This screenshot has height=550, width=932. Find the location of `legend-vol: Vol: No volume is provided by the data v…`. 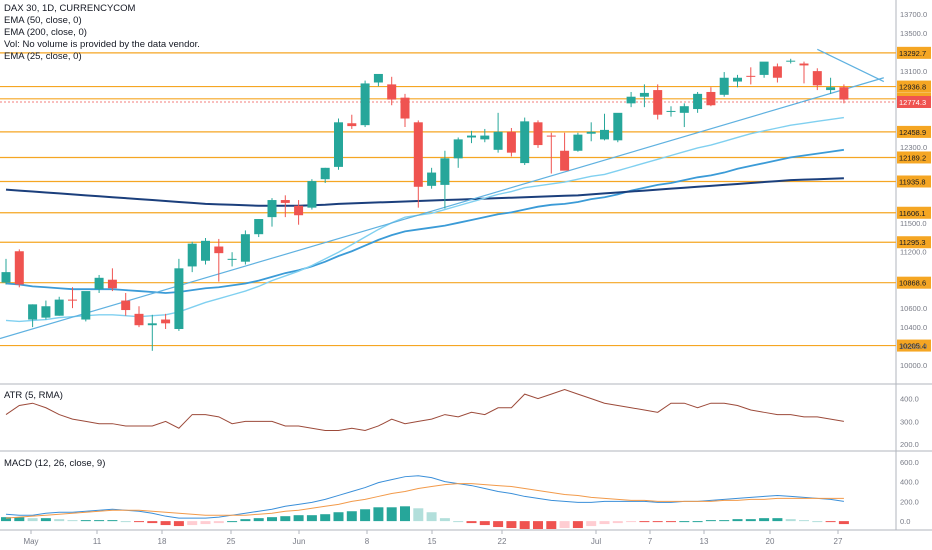

legend-vol: Vol: No volume is provided by the data v… is located at coordinates (102, 44).